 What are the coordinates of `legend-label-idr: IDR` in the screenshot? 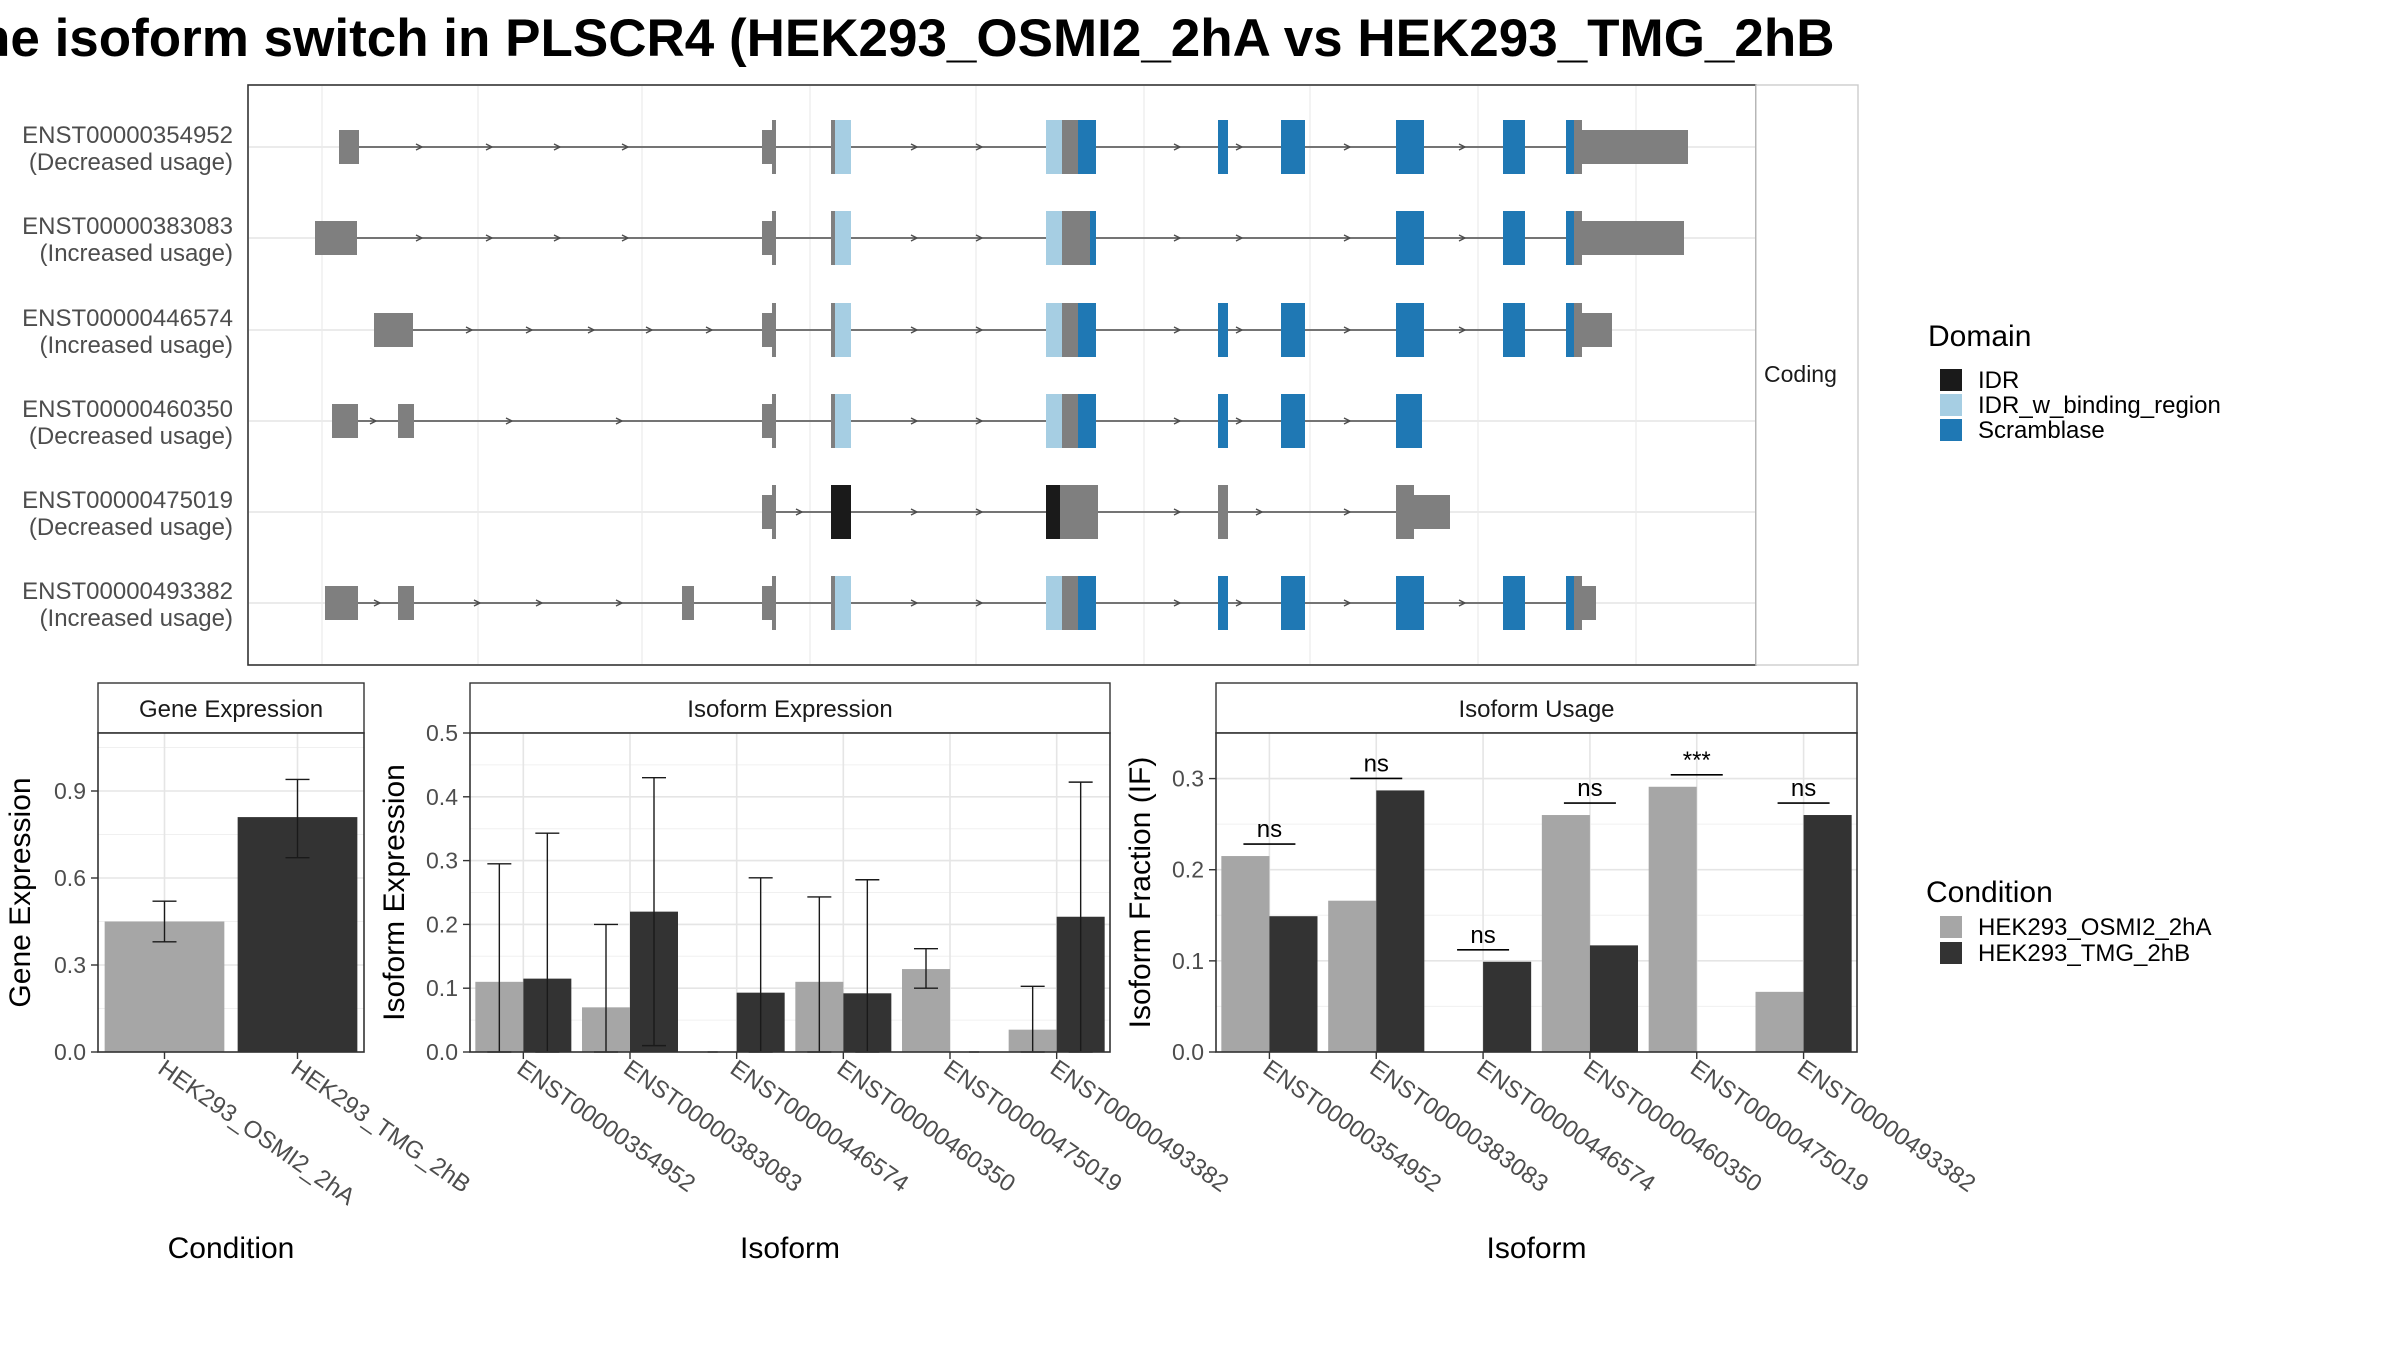 It's located at (1998, 380).